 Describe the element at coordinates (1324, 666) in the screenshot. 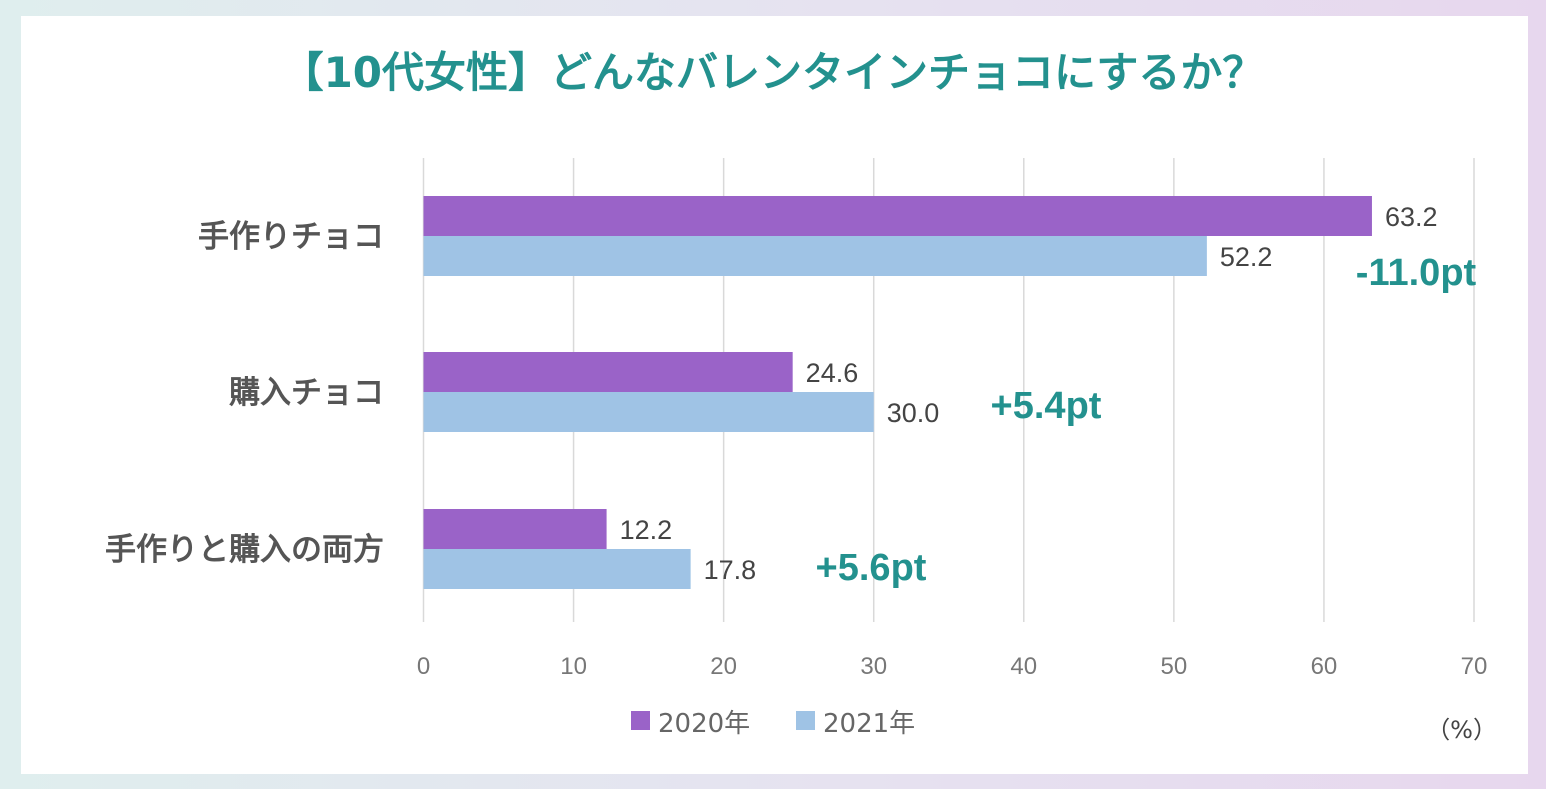

I see `x-tick-label: 60` at that location.